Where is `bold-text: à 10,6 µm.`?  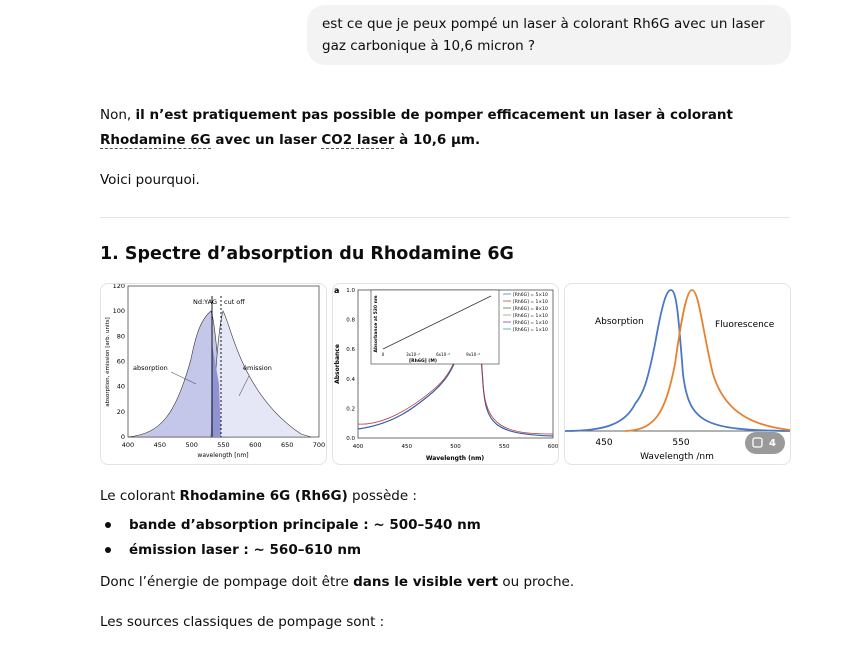 bold-text: à 10,6 µm. is located at coordinates (437, 140).